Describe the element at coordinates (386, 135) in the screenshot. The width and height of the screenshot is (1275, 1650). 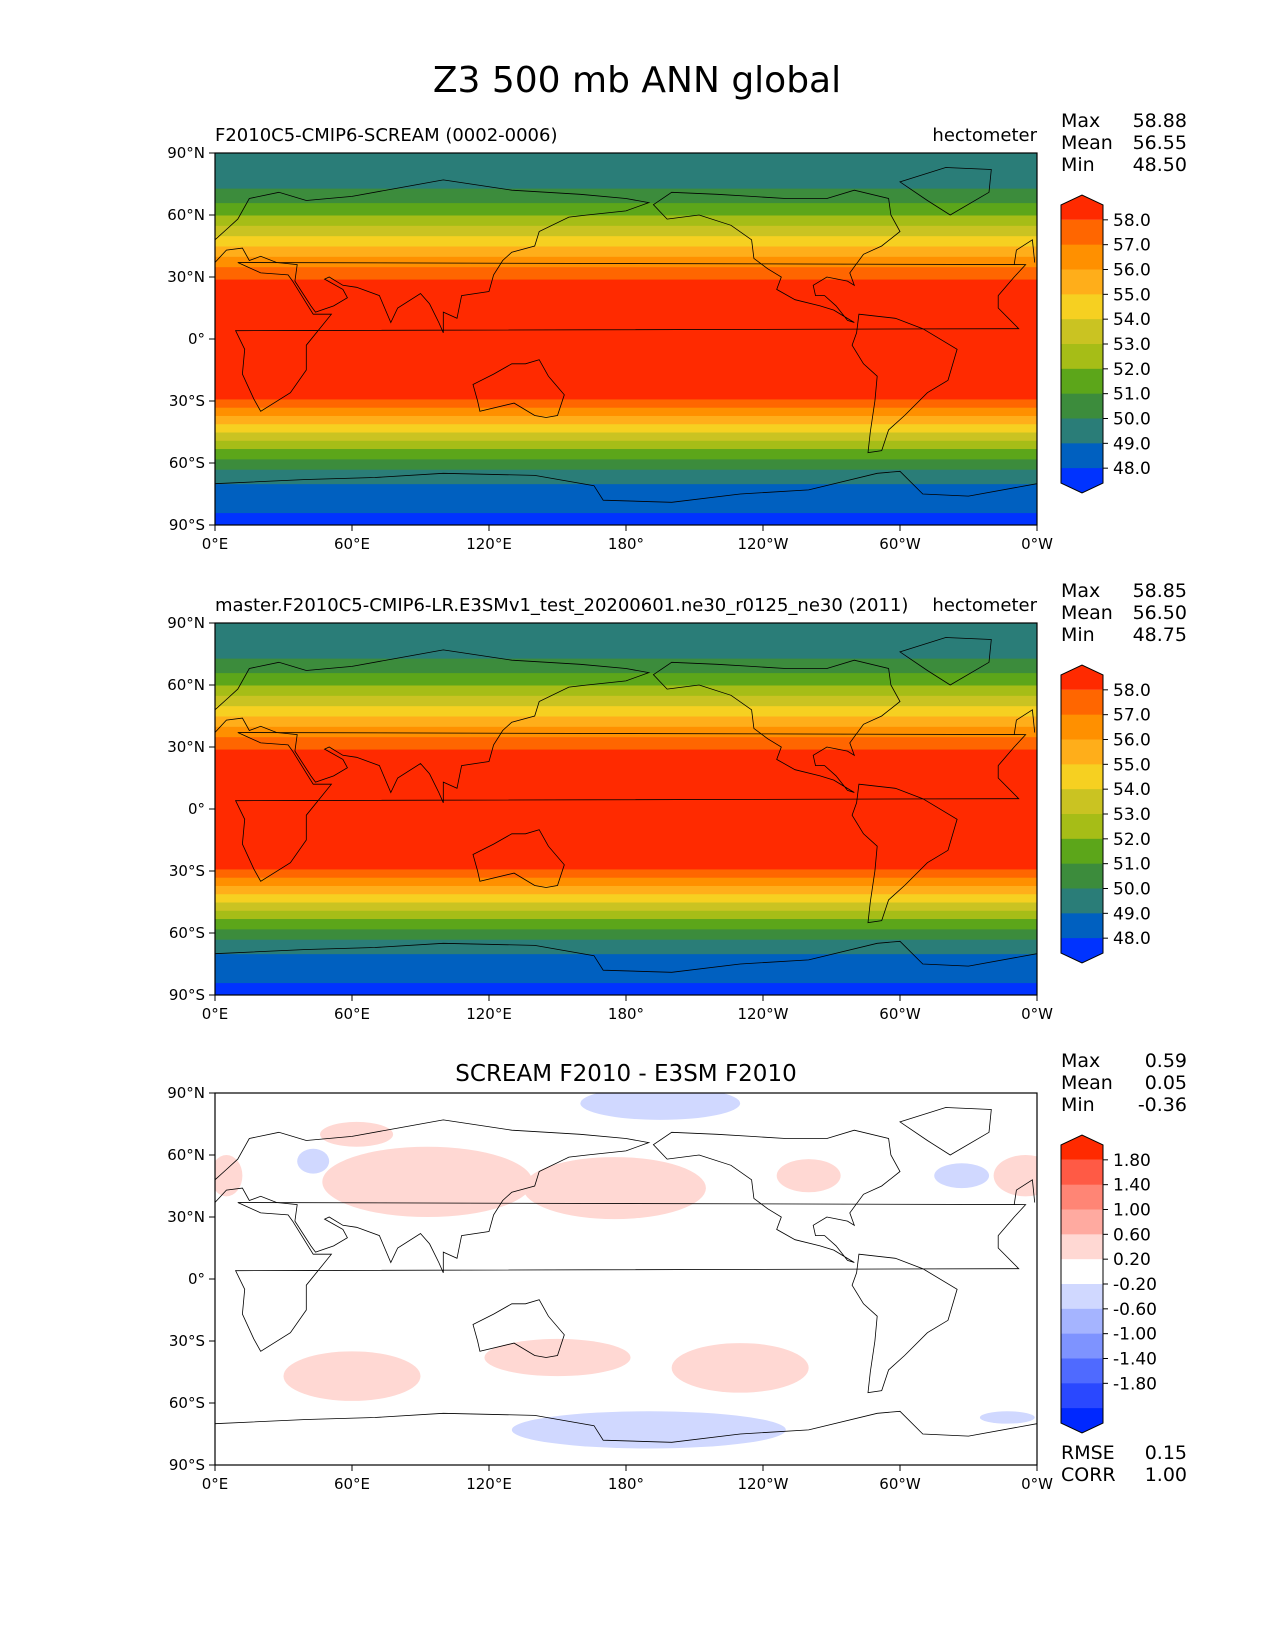
I see `panel-title: F2010C5-CMIP6-SCREAM (0002-0006)` at that location.